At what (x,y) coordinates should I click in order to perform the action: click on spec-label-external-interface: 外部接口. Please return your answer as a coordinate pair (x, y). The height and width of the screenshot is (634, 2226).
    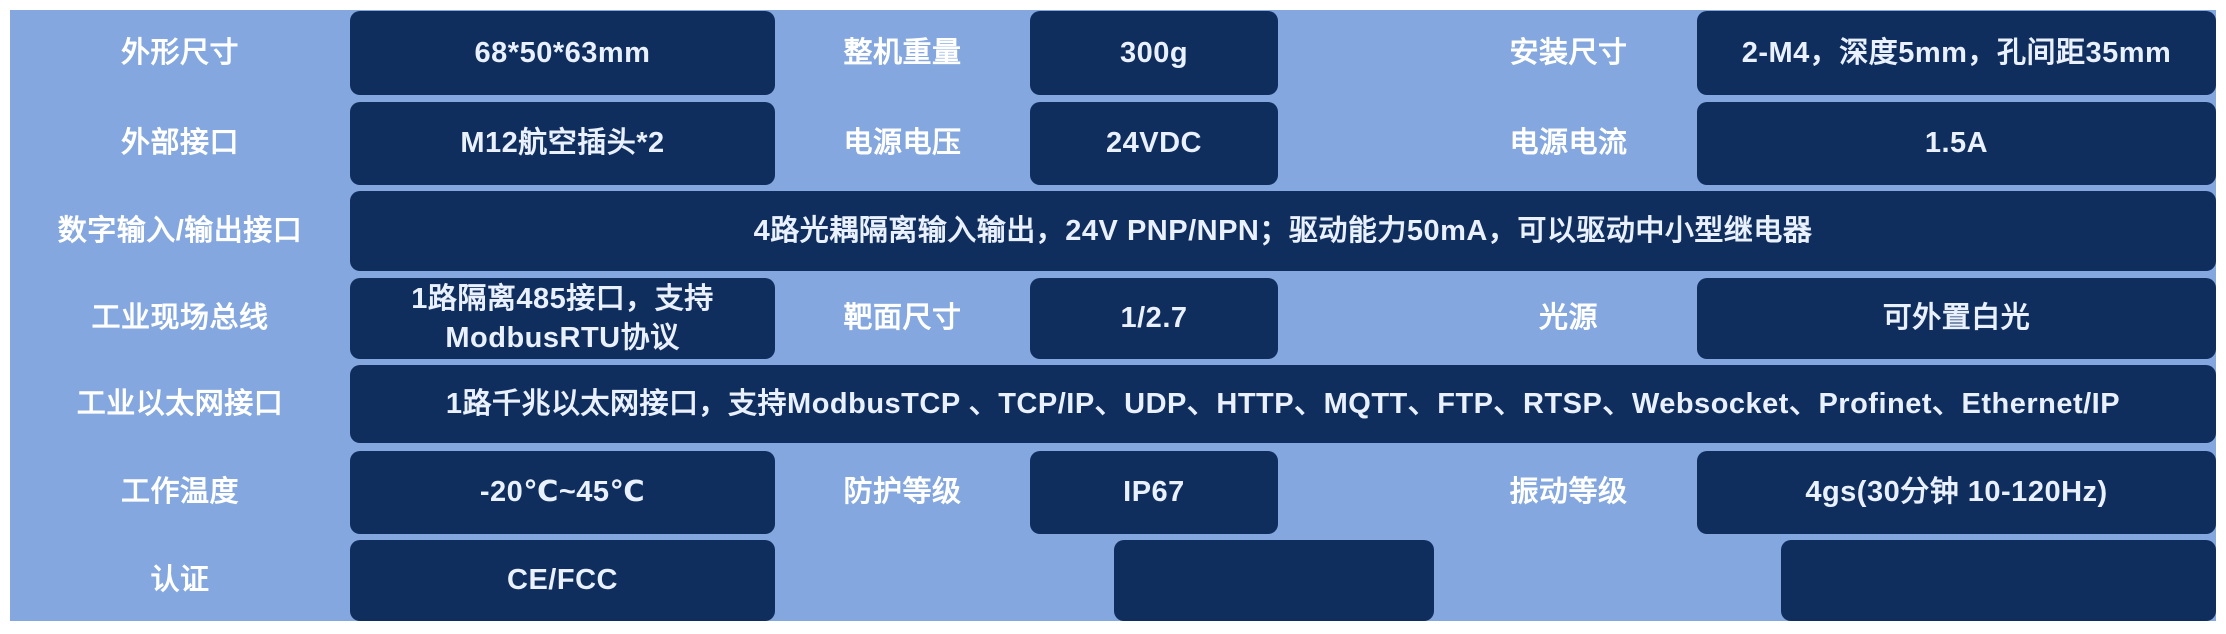
    Looking at the image, I should click on (179, 143).